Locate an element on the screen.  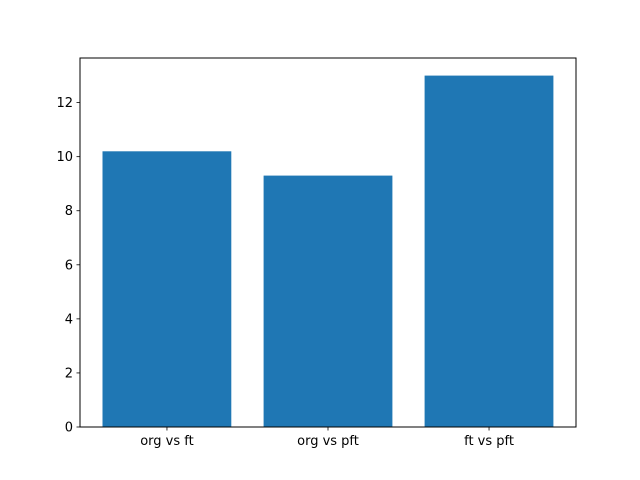
y-tick-label: 4 is located at coordinates (69, 319).